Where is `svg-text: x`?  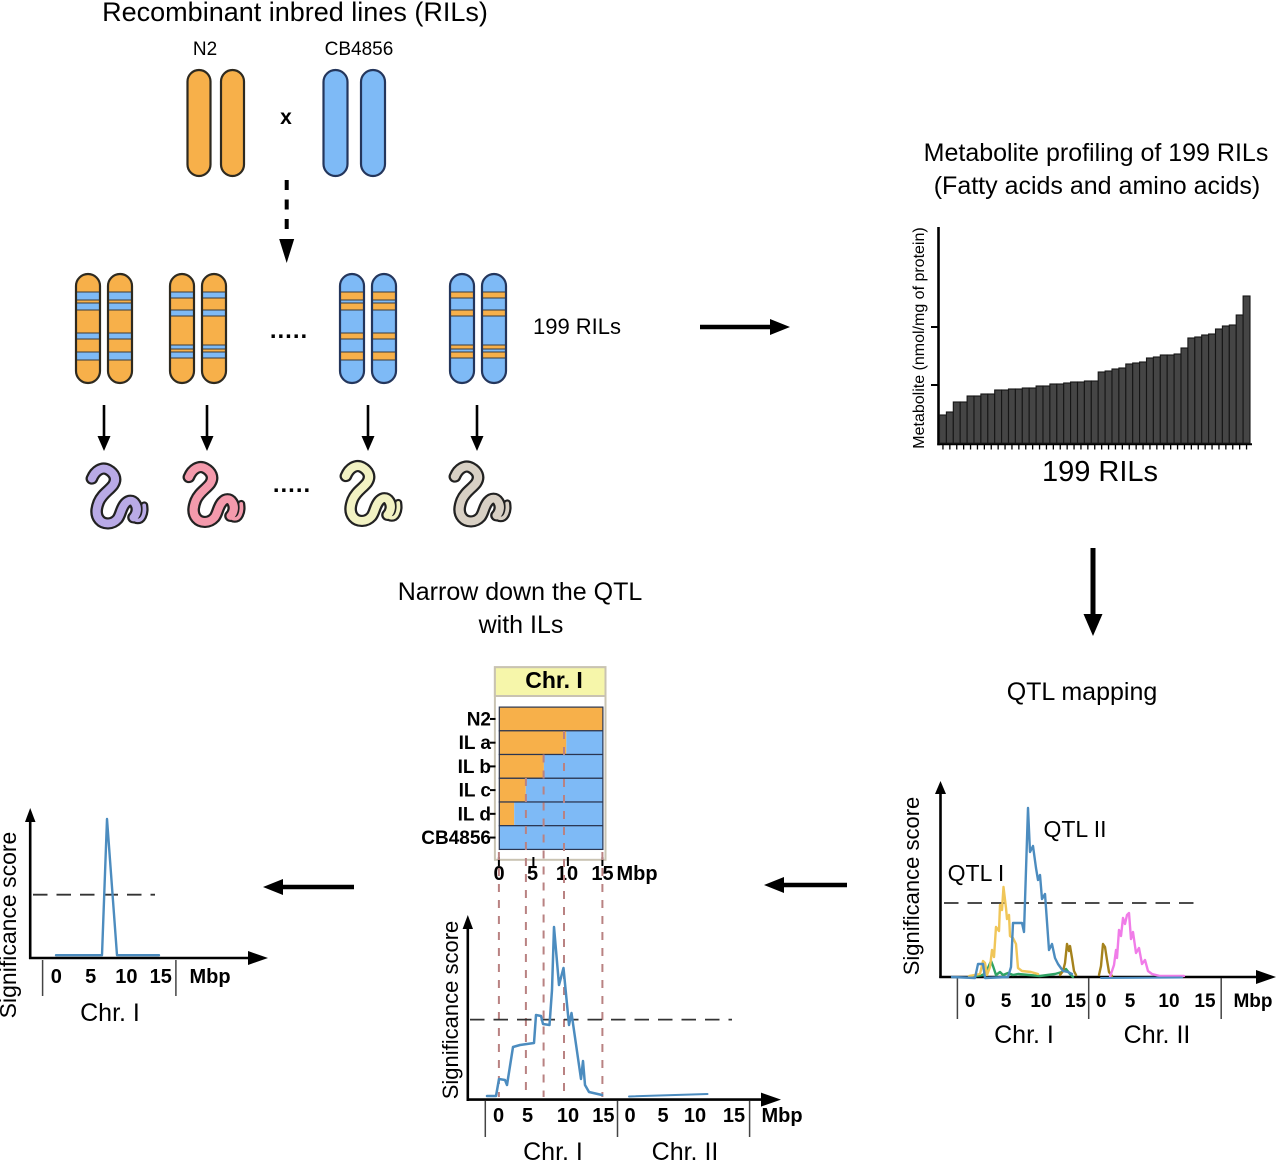 svg-text: x is located at coordinates (286, 117).